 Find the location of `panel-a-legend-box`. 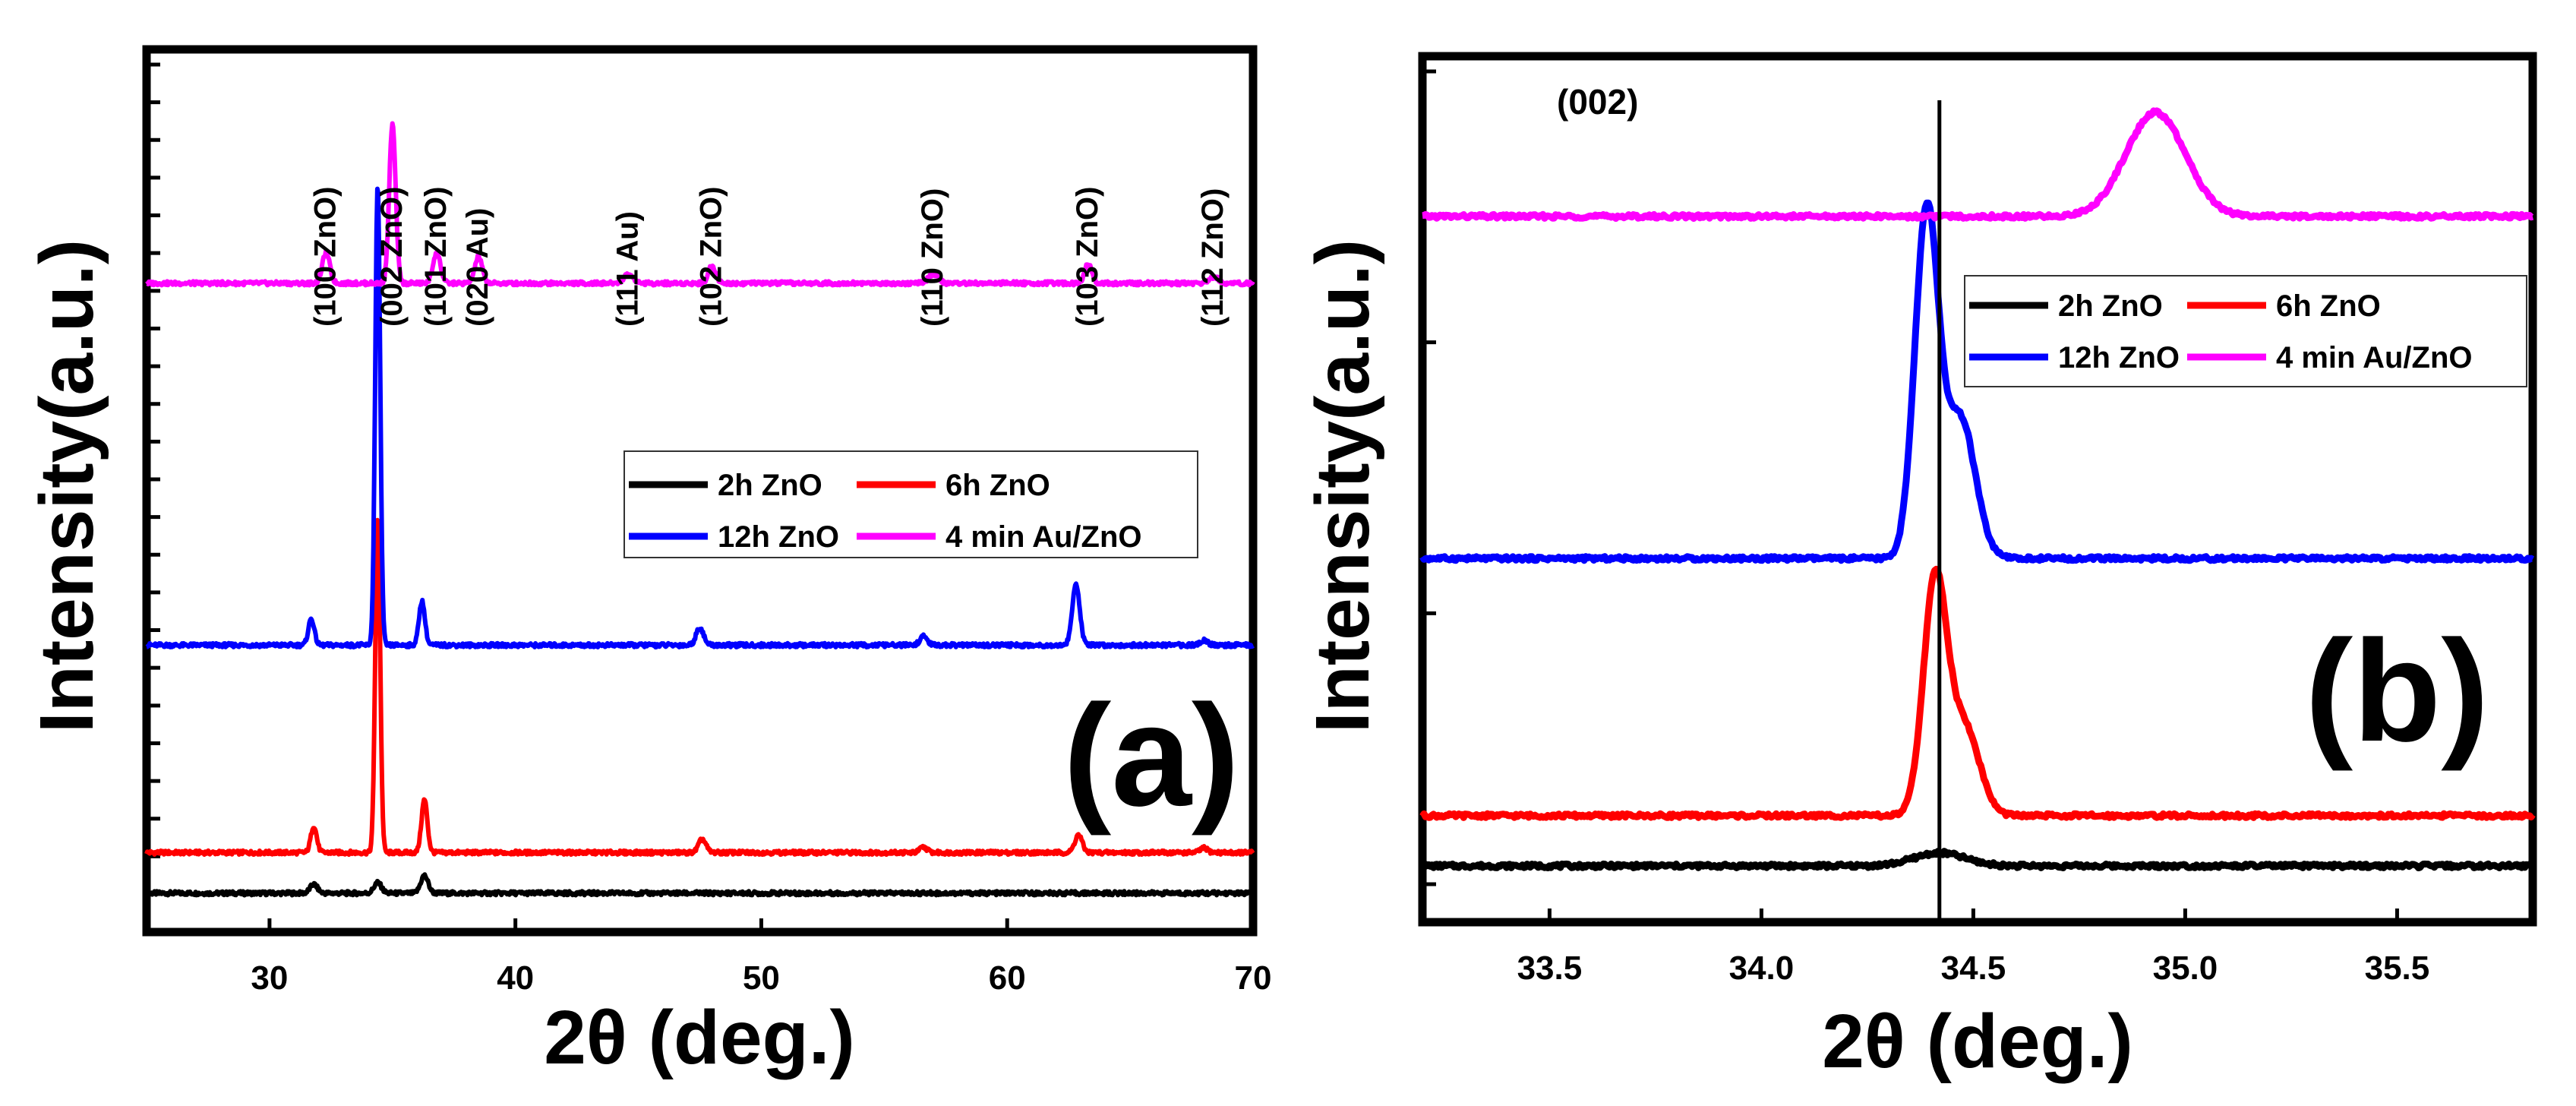

panel-a-legend-box is located at coordinates (910, 504).